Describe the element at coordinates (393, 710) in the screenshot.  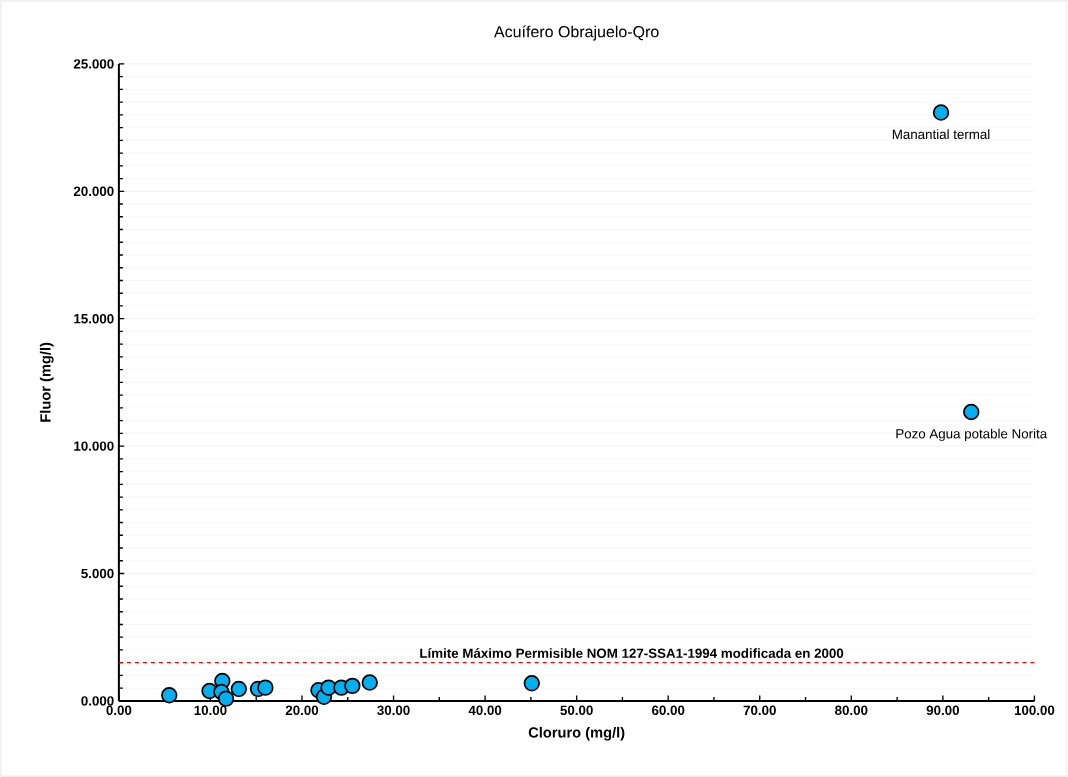
I see `x-tick-label: 30.00` at that location.